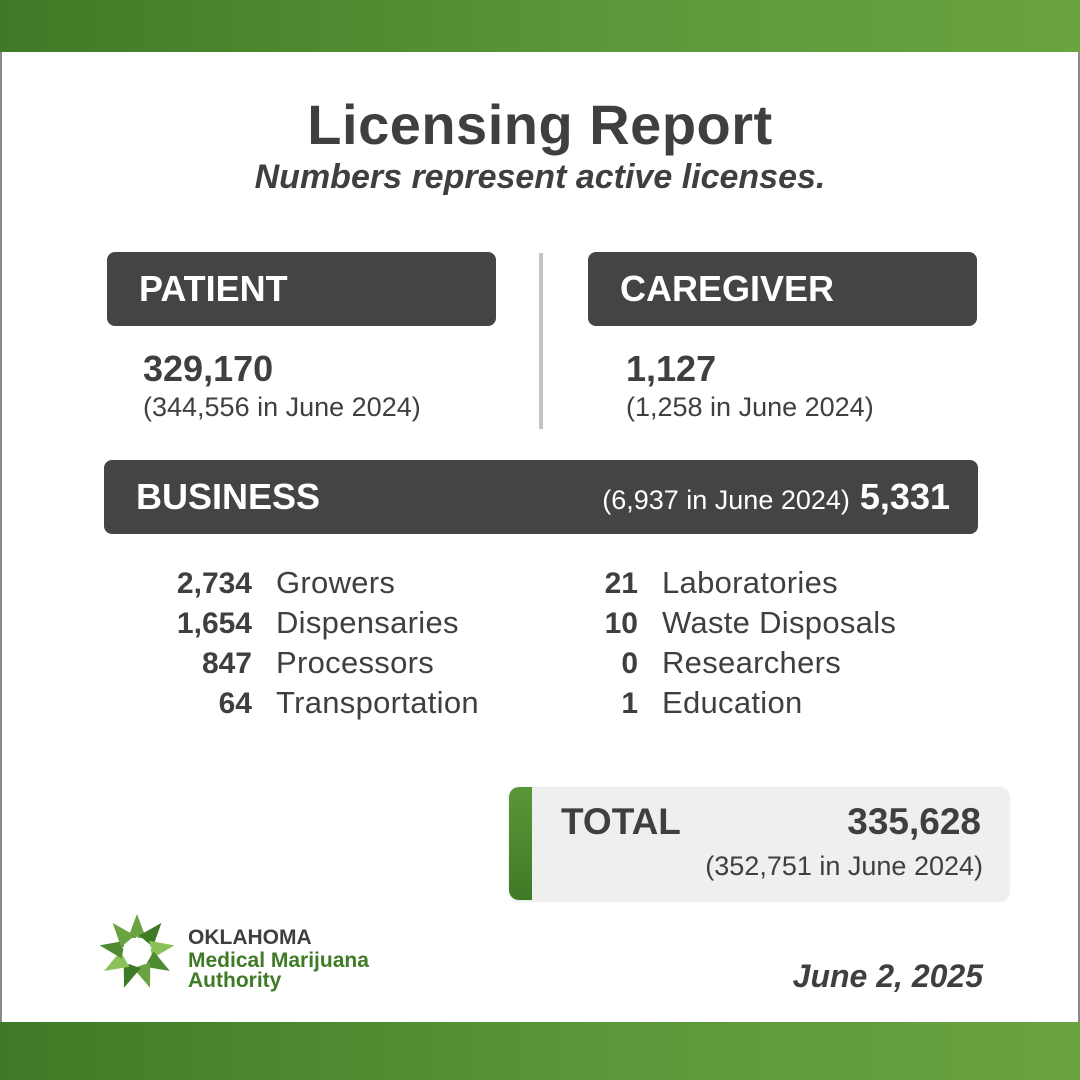  Describe the element at coordinates (540, 26) in the screenshot. I see `top-green-band` at that location.